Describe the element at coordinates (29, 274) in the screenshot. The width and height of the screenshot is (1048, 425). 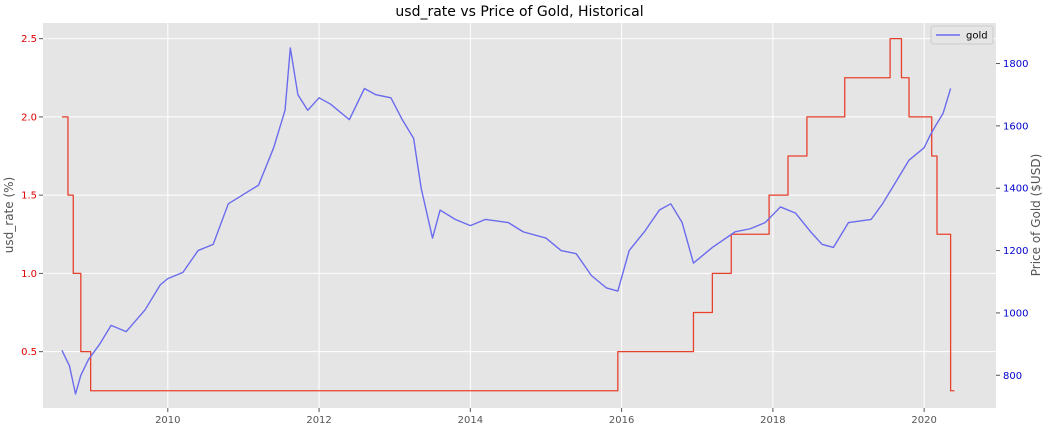
I see `left-tick-label: 1.0` at that location.